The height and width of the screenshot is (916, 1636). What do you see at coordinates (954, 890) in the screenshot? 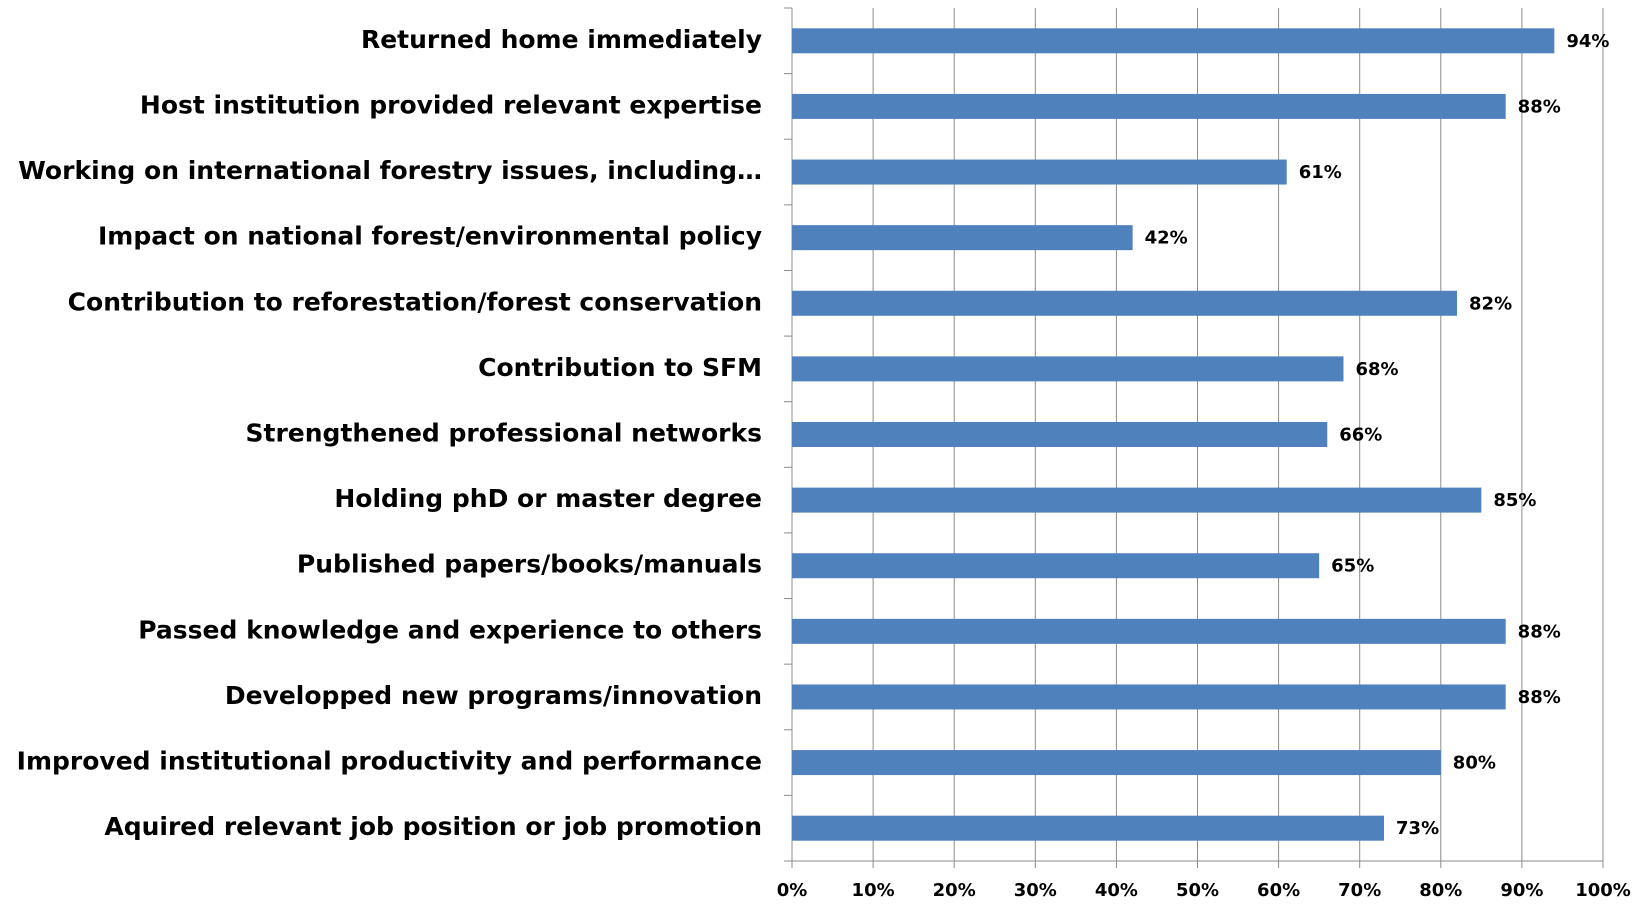
I see `x-tick-label: 20%` at bounding box center [954, 890].